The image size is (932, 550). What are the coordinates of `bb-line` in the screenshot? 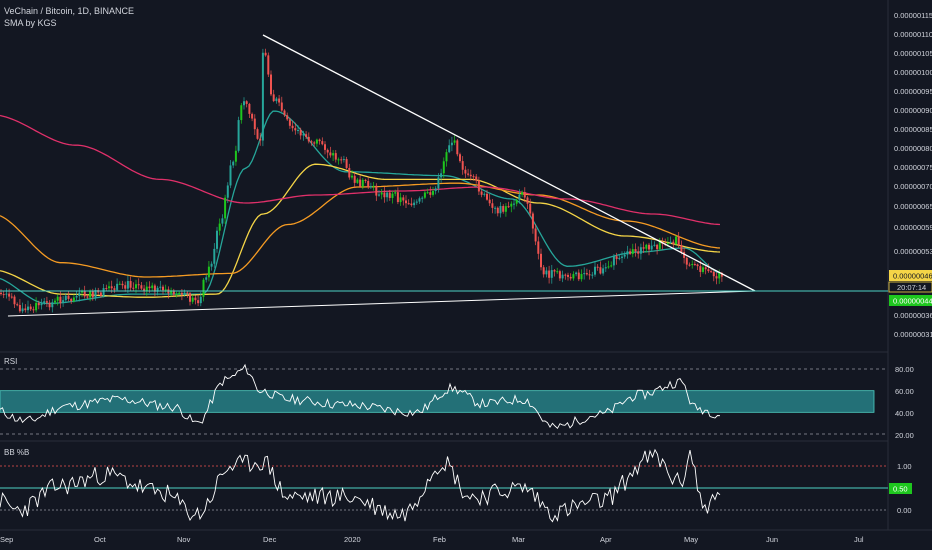 It's located at (360, 485).